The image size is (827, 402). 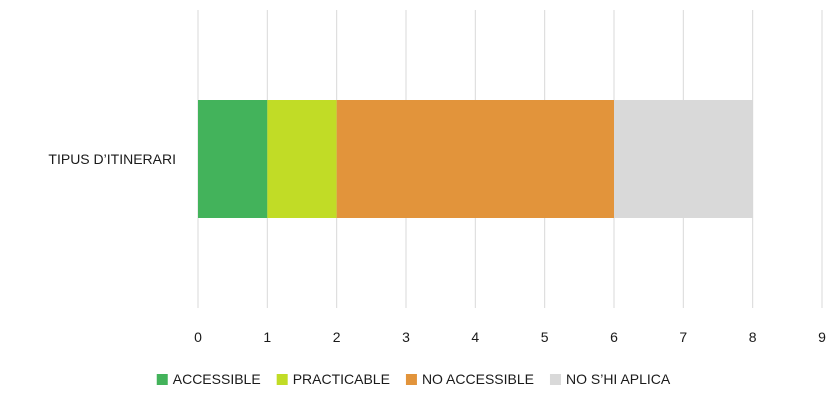 I want to click on category-label: TIPUS D’ITINERARI, so click(x=112, y=159).